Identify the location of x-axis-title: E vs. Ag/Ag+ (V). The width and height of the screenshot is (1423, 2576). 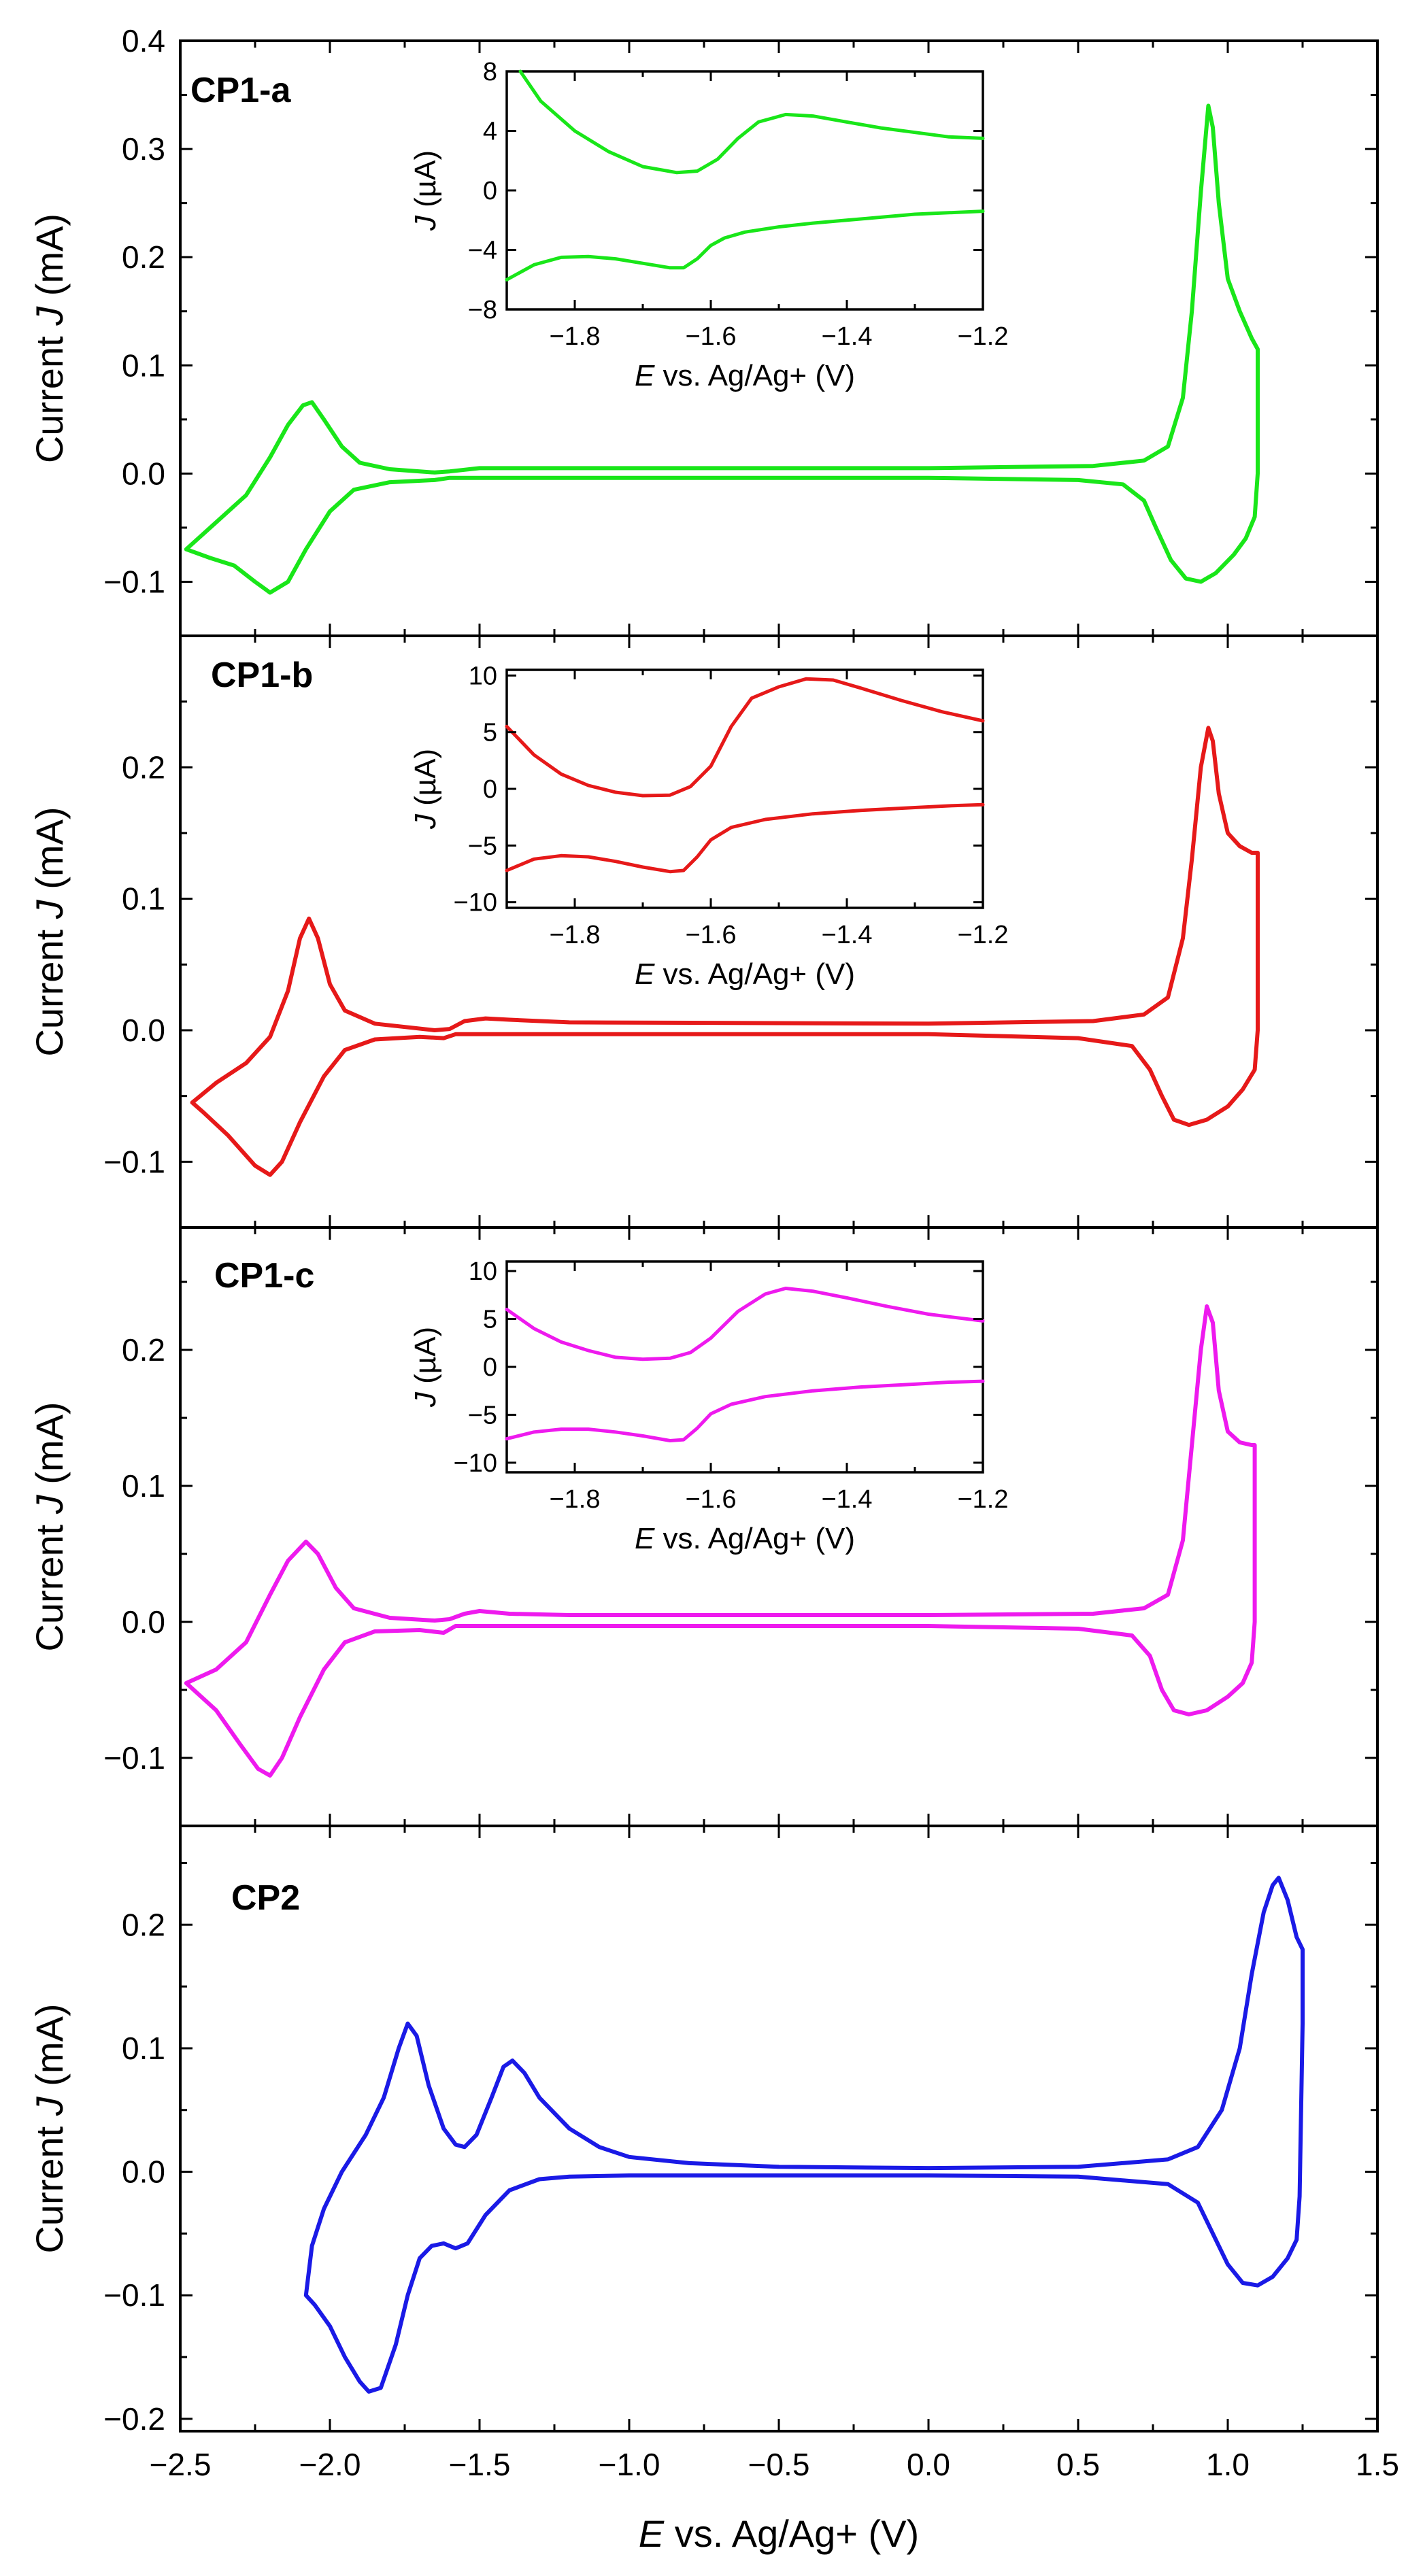
(779, 2533).